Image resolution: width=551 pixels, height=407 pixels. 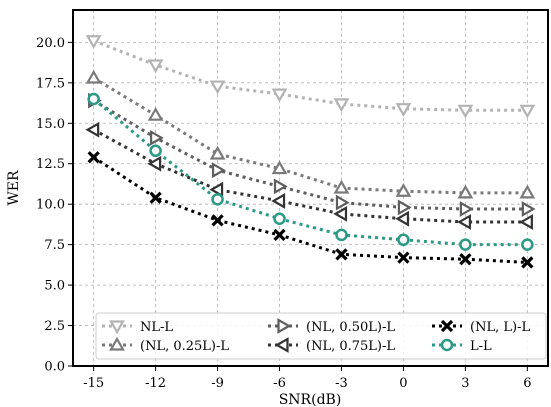 I want to click on x-tick-label: 0, so click(x=403, y=383).